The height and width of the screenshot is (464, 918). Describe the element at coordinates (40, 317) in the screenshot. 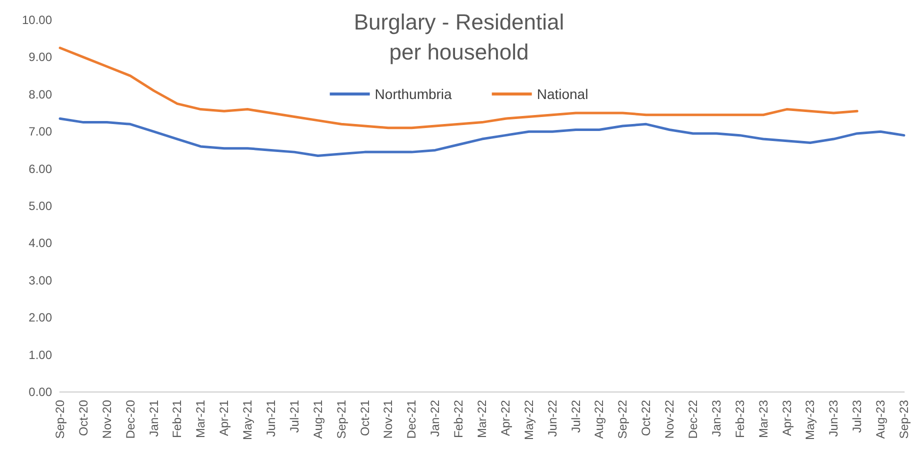

I see `y-tick-label: 2.00` at that location.